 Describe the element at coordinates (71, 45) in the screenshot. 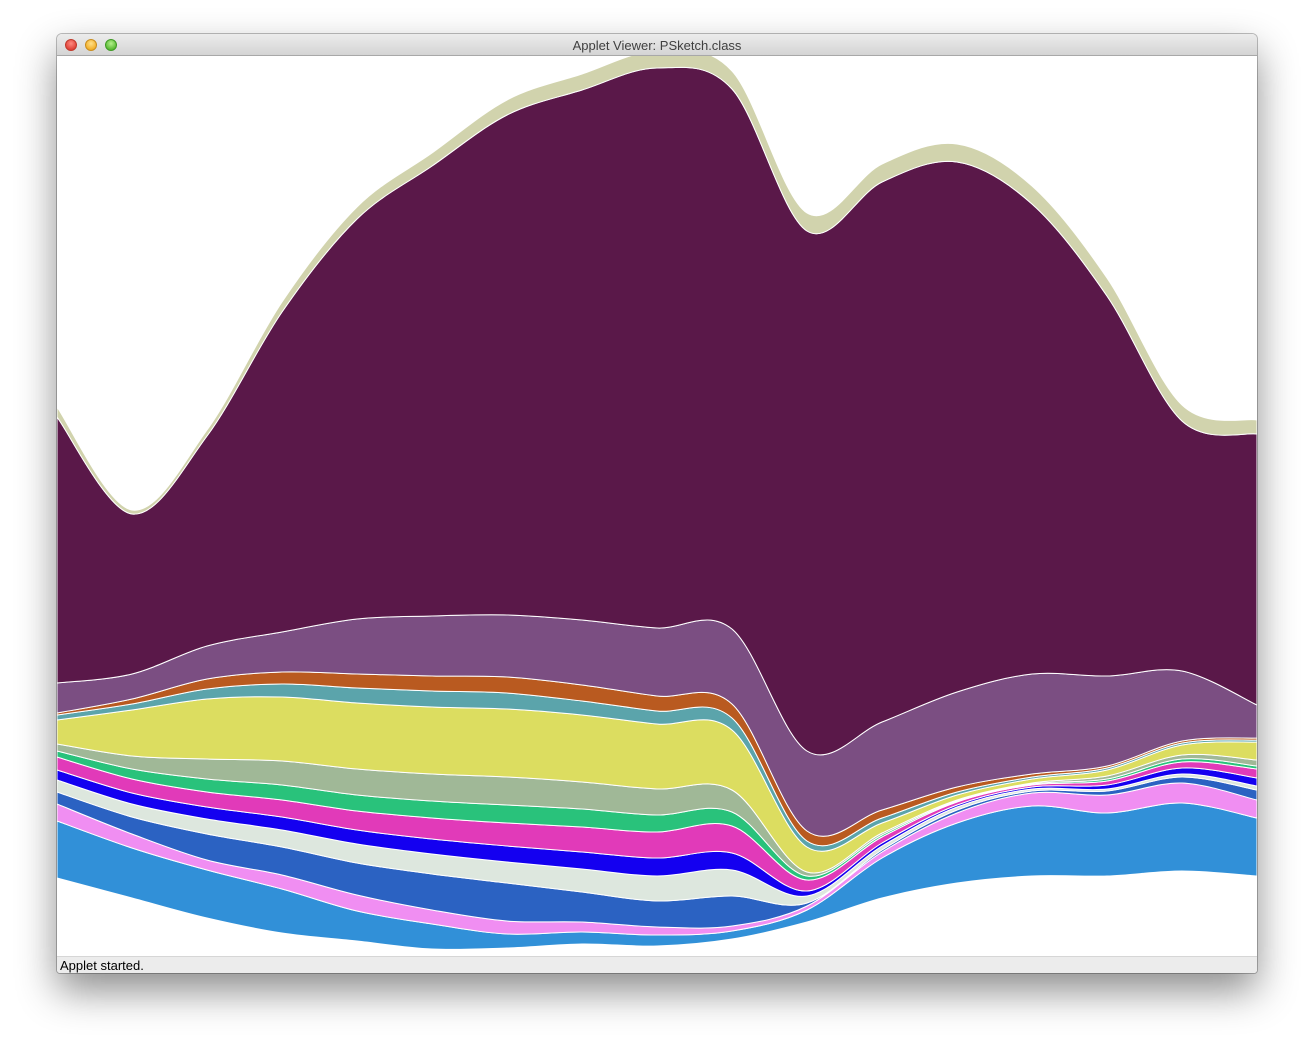

I see `close-button` at that location.